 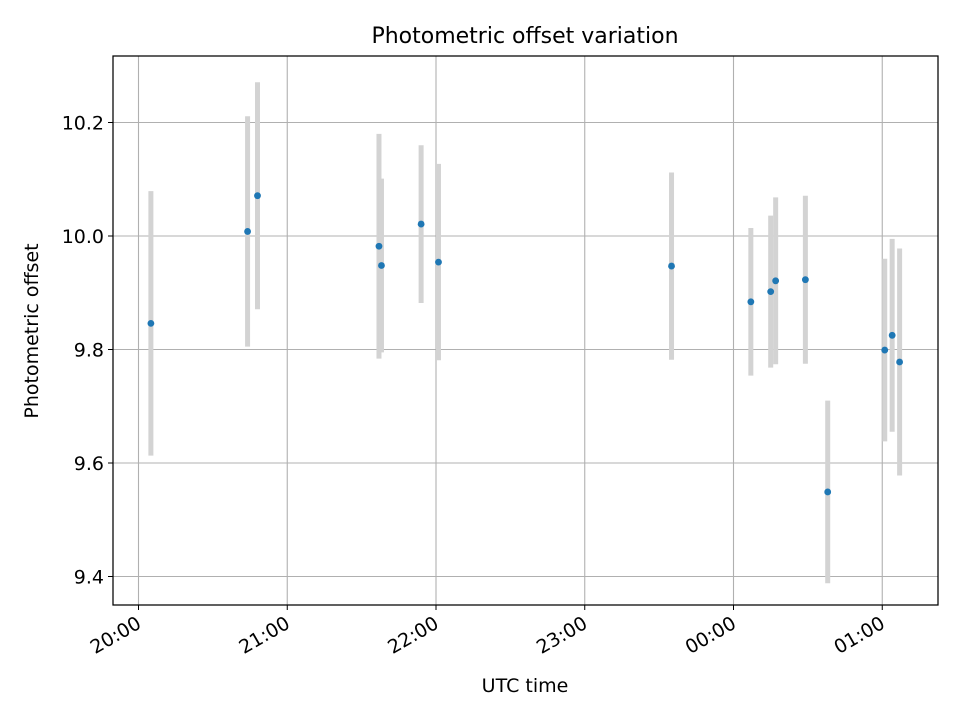 I want to click on y-tick-label: 10.2, so click(x=83, y=124).